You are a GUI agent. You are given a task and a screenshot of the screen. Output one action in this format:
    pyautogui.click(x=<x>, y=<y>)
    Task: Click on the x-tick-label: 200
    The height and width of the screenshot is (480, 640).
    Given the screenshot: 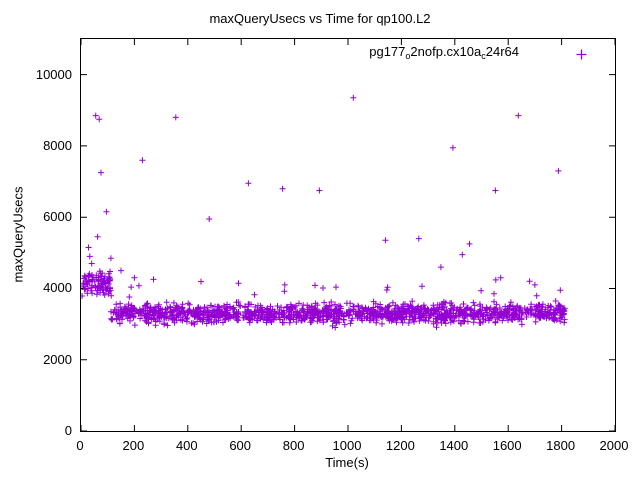 What is the action you would take?
    pyautogui.click(x=133, y=445)
    